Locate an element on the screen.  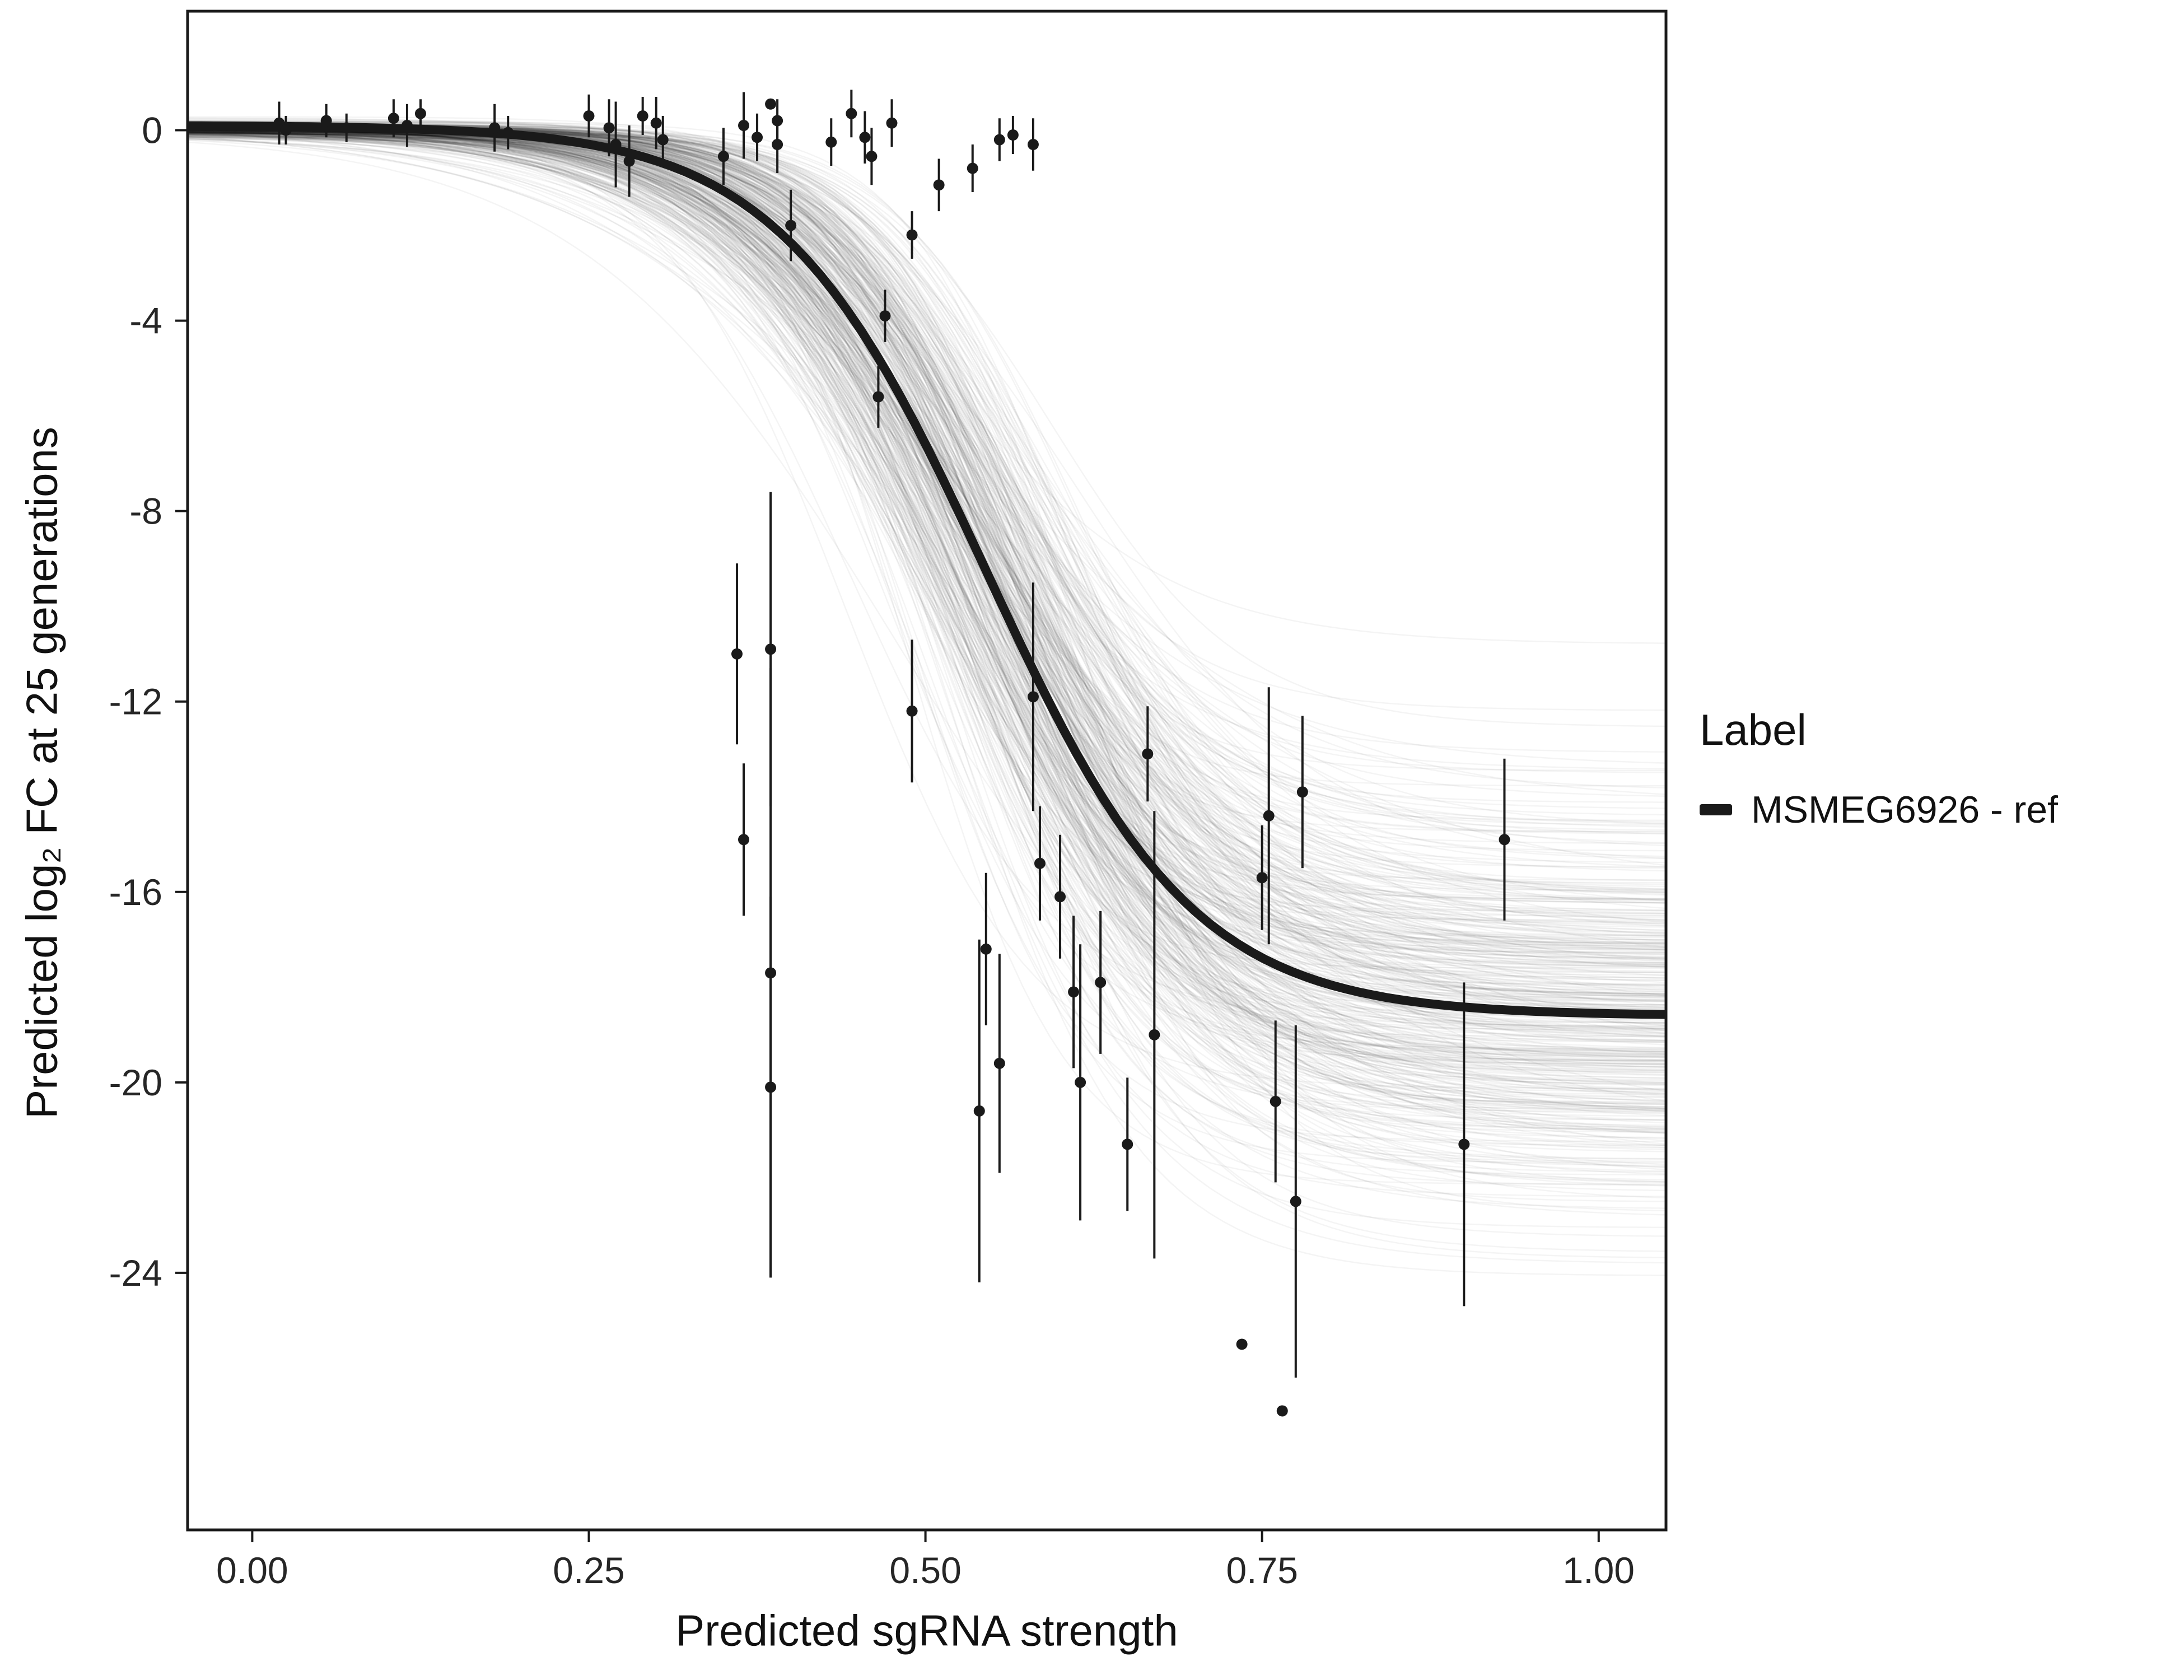
x-tick-label: 1.00 is located at coordinates (1599, 1571).